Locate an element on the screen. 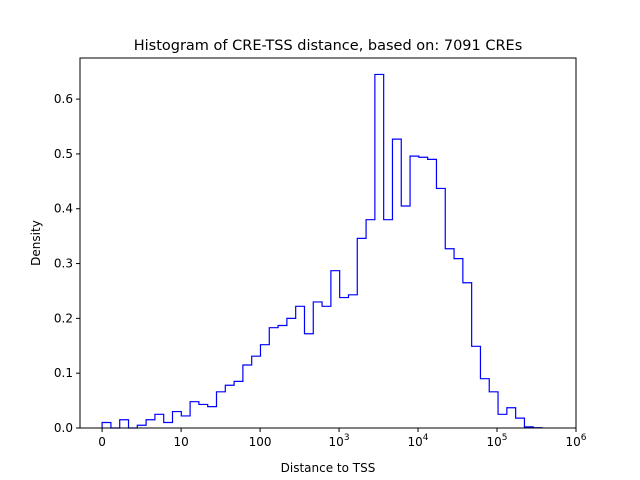  y-tick-label: 0.1 is located at coordinates (63, 373).